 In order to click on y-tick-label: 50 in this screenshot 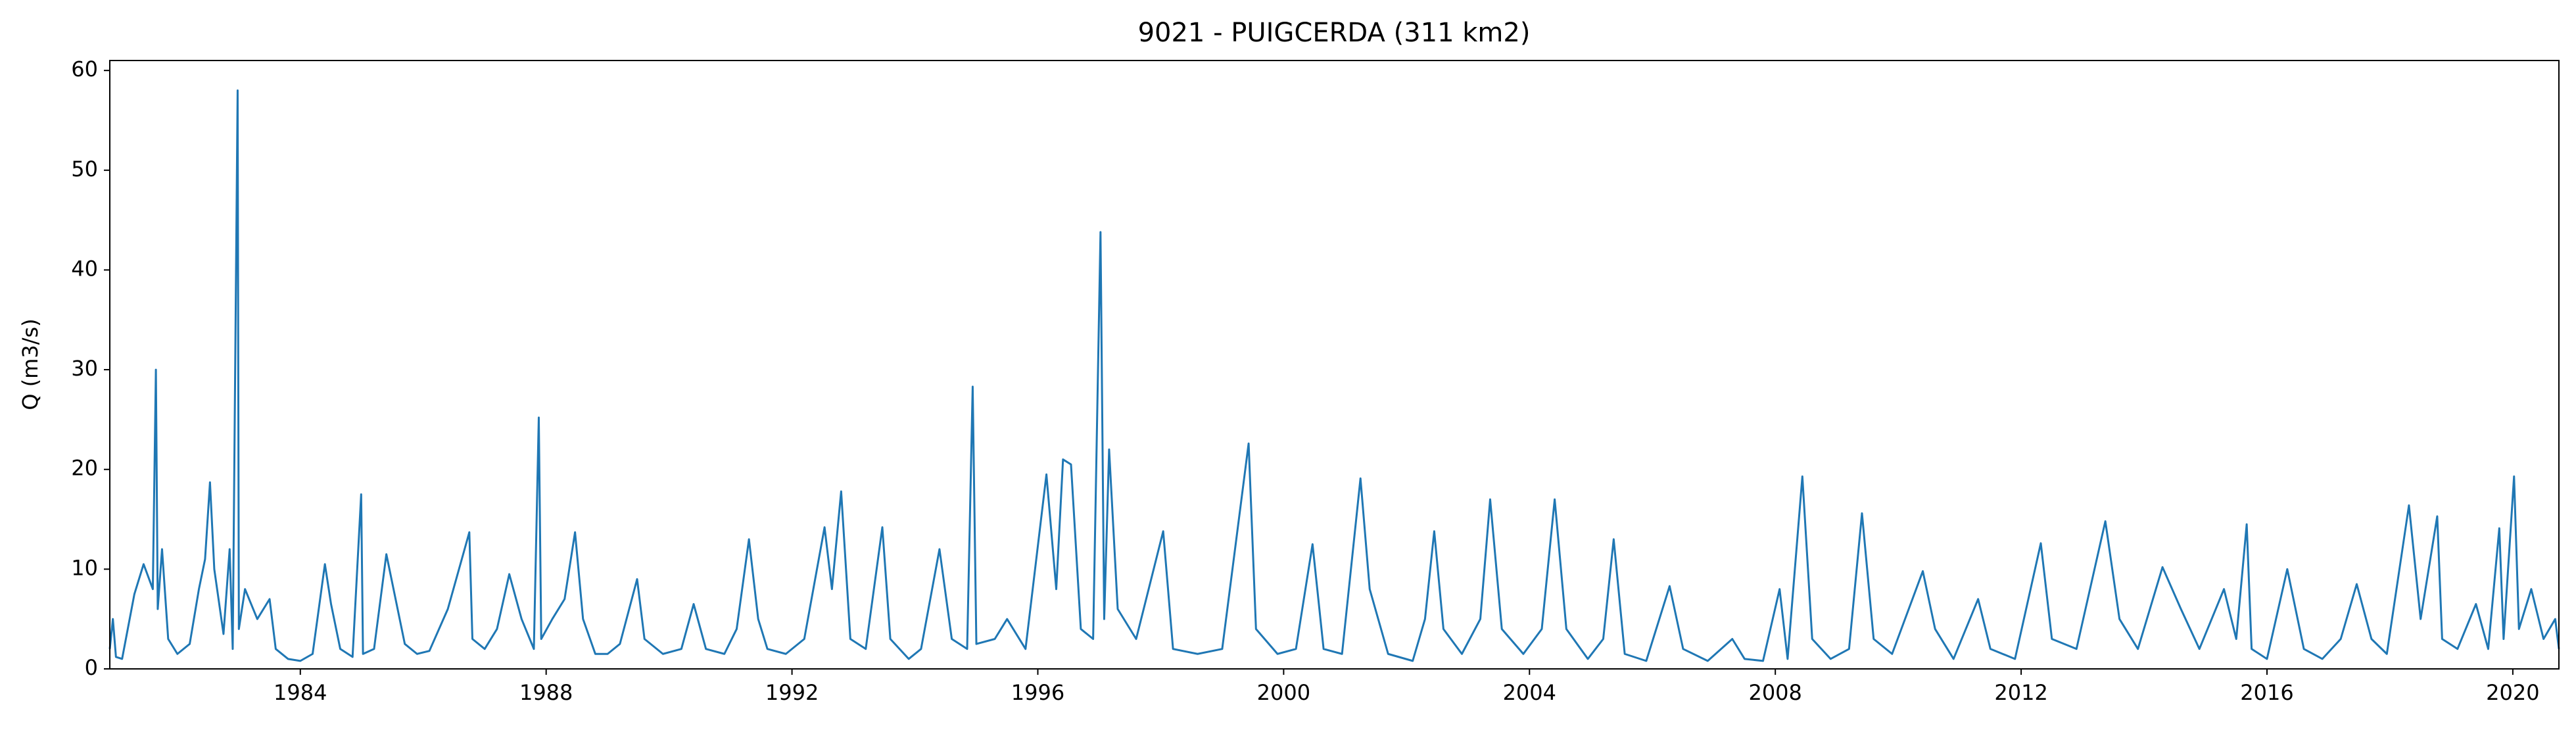, I will do `click(85, 169)`.